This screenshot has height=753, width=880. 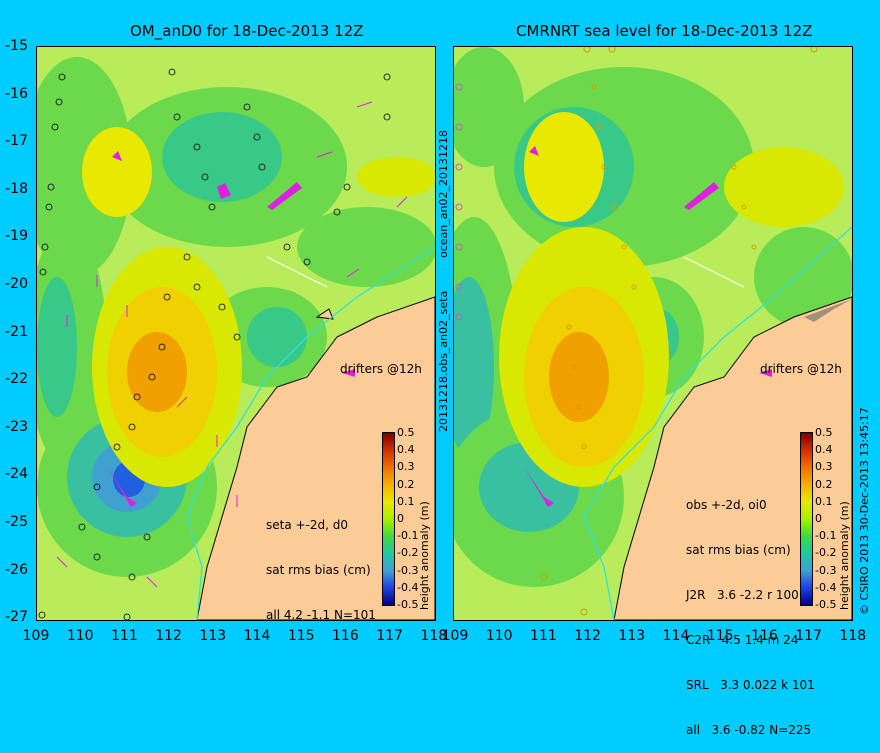 What do you see at coordinates (750, 685) in the screenshot?
I see `right-stats-line5: SRL 3.3 0.022 k 101` at bounding box center [750, 685].